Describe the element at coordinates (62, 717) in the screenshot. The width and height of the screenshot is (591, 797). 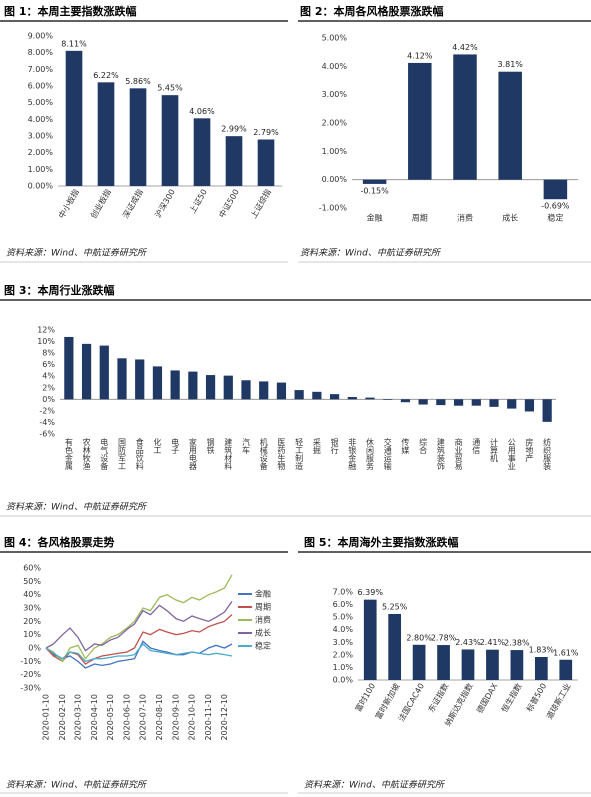
I see `x-tick-label: 2020-02-10` at that location.